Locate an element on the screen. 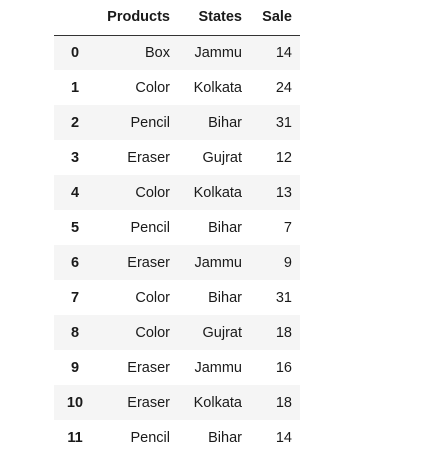  column-header-states: States is located at coordinates (214, 18).